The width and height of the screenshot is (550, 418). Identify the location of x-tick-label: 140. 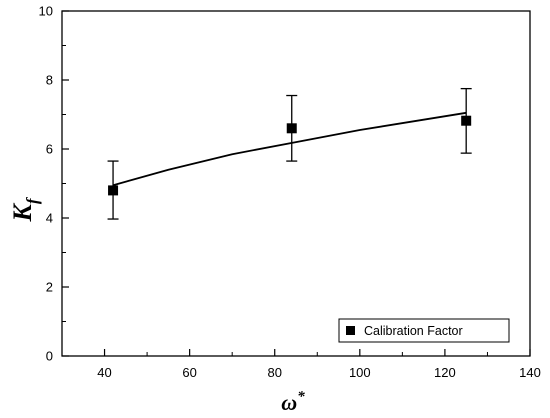
(530, 372).